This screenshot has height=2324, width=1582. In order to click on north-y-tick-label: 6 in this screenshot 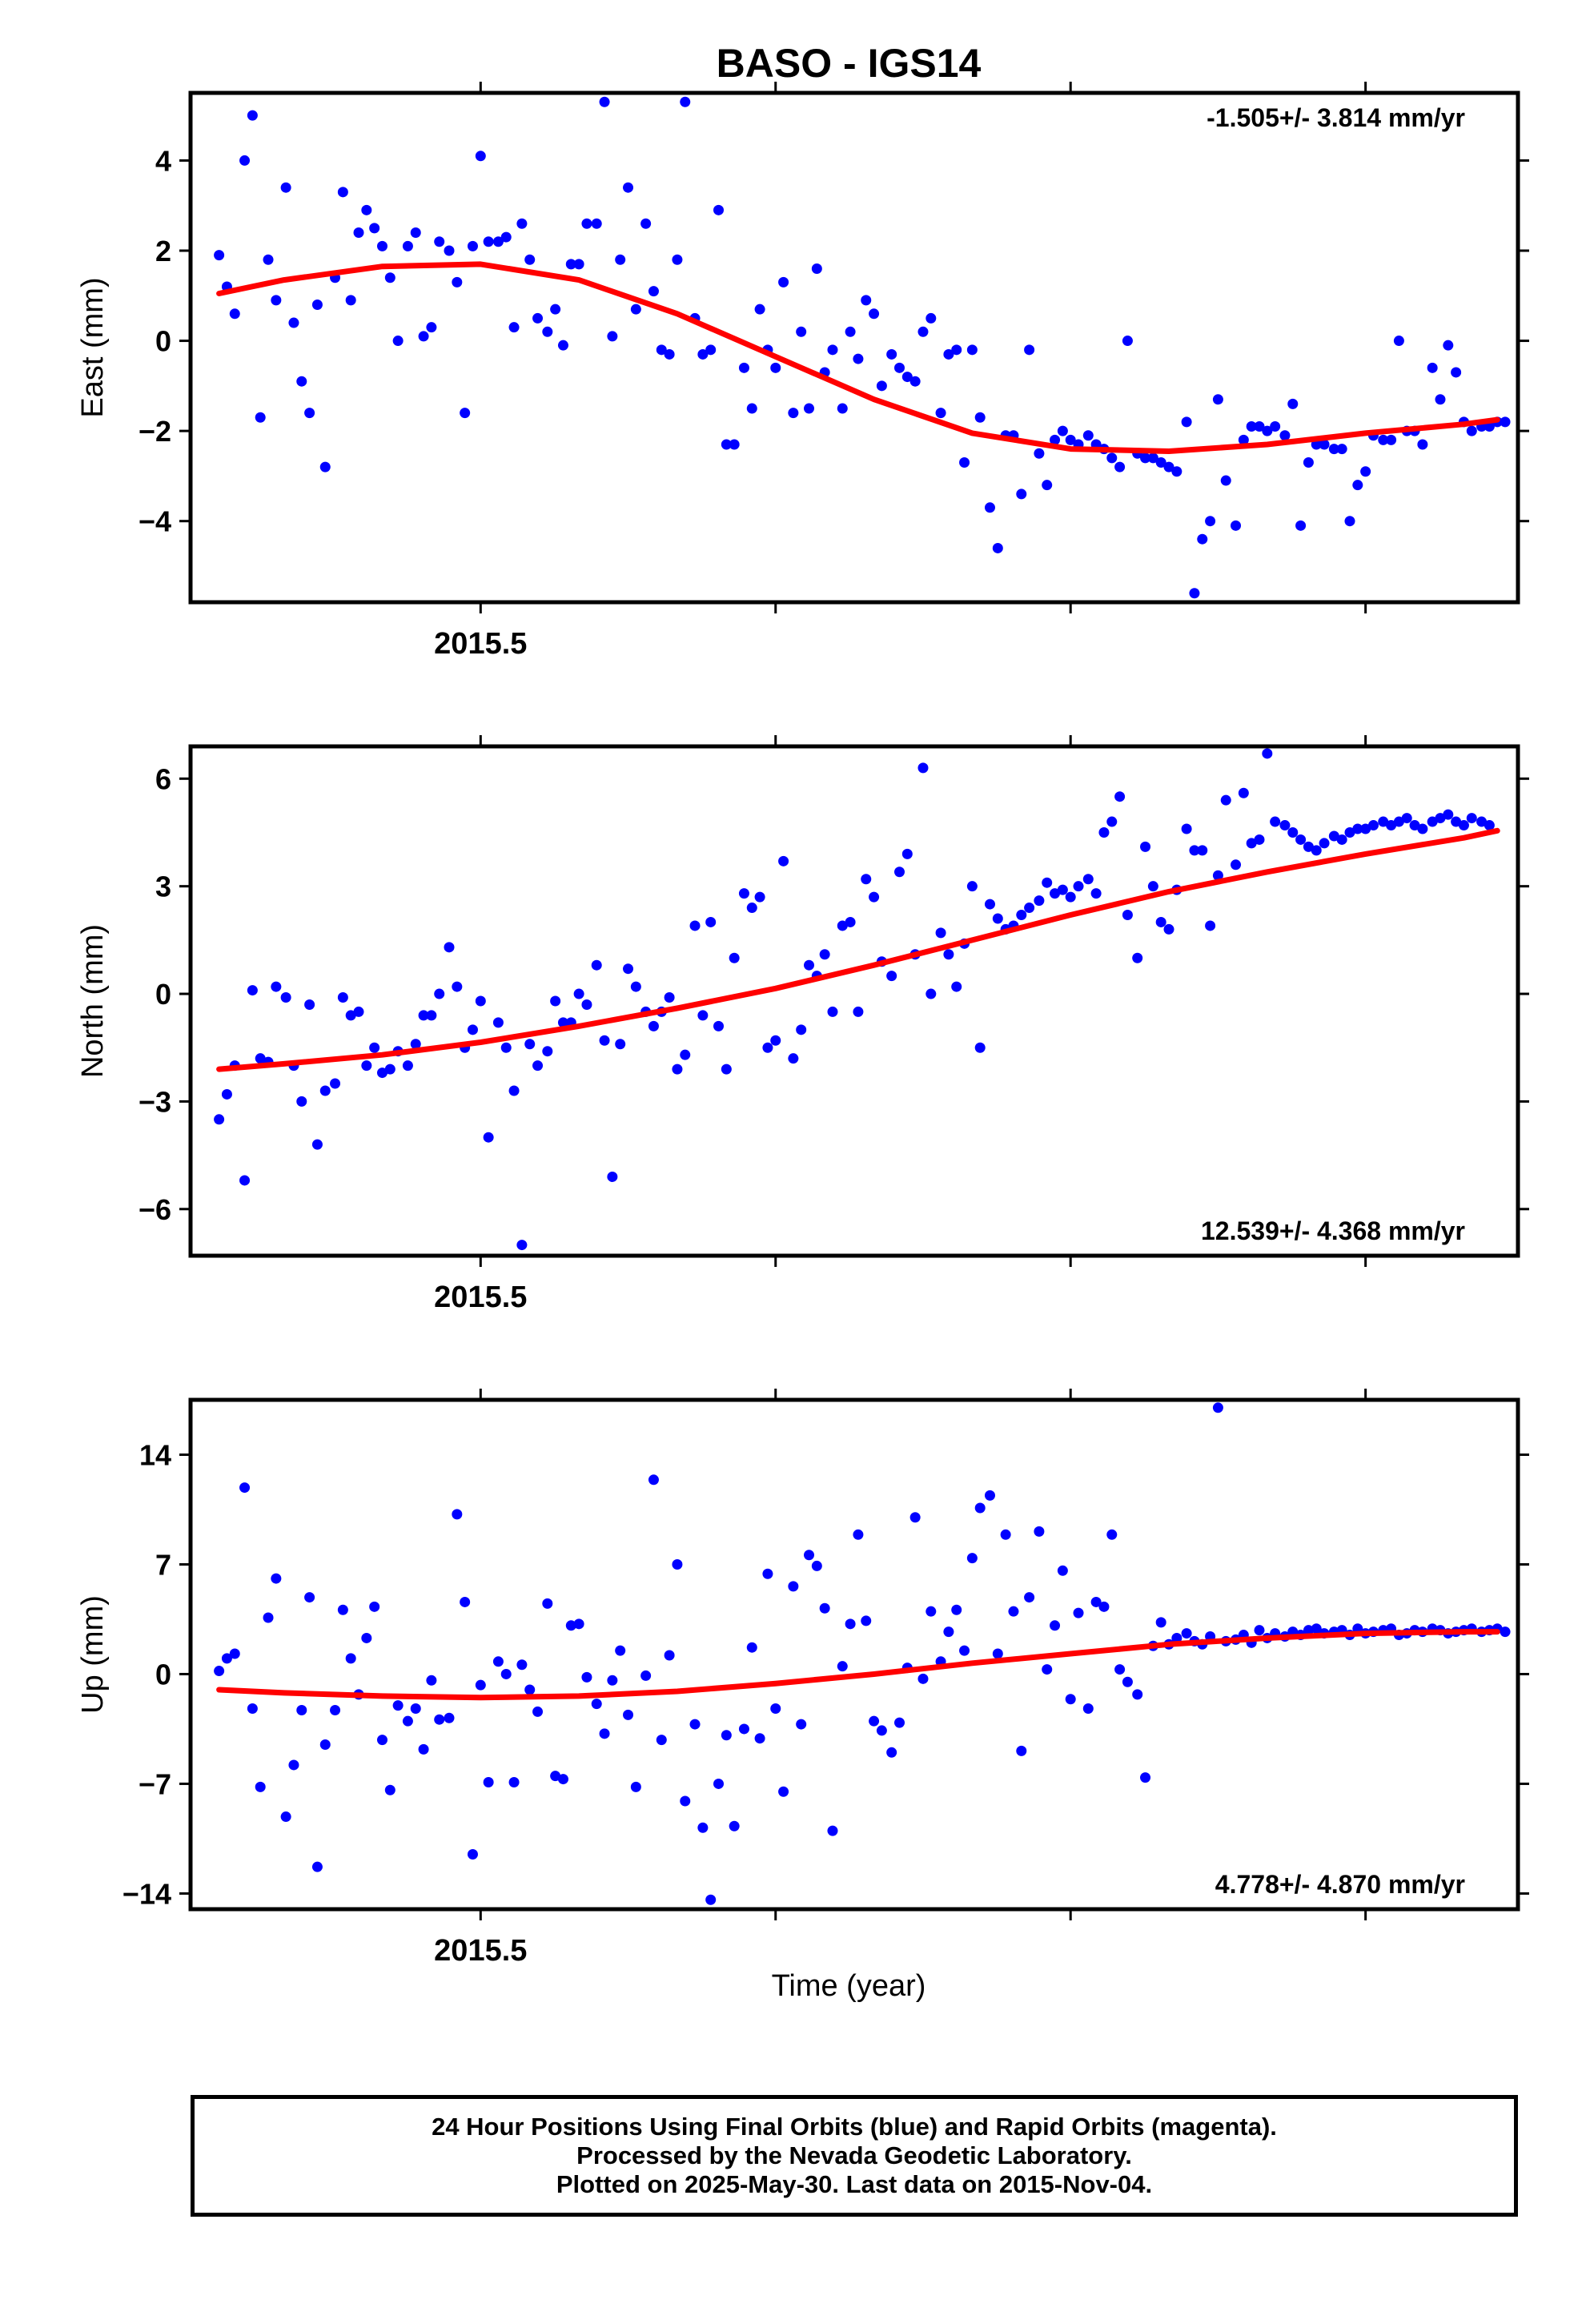, I will do `click(163, 779)`.